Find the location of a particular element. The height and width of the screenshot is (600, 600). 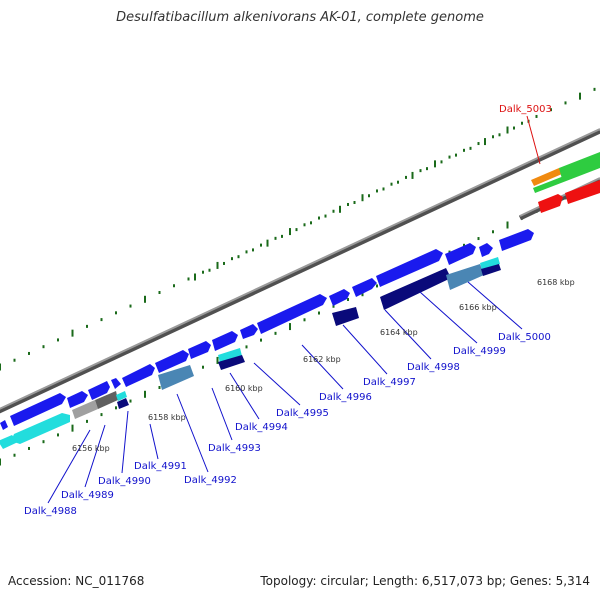

gene-label: Dalk_4992 is located at coordinates (210, 480).